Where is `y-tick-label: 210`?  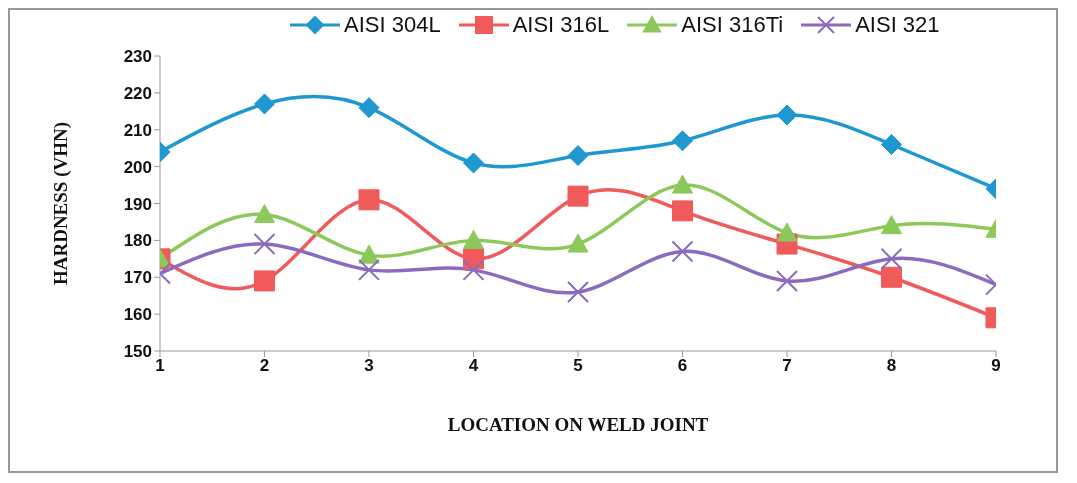
y-tick-label: 210 is located at coordinates (137, 130).